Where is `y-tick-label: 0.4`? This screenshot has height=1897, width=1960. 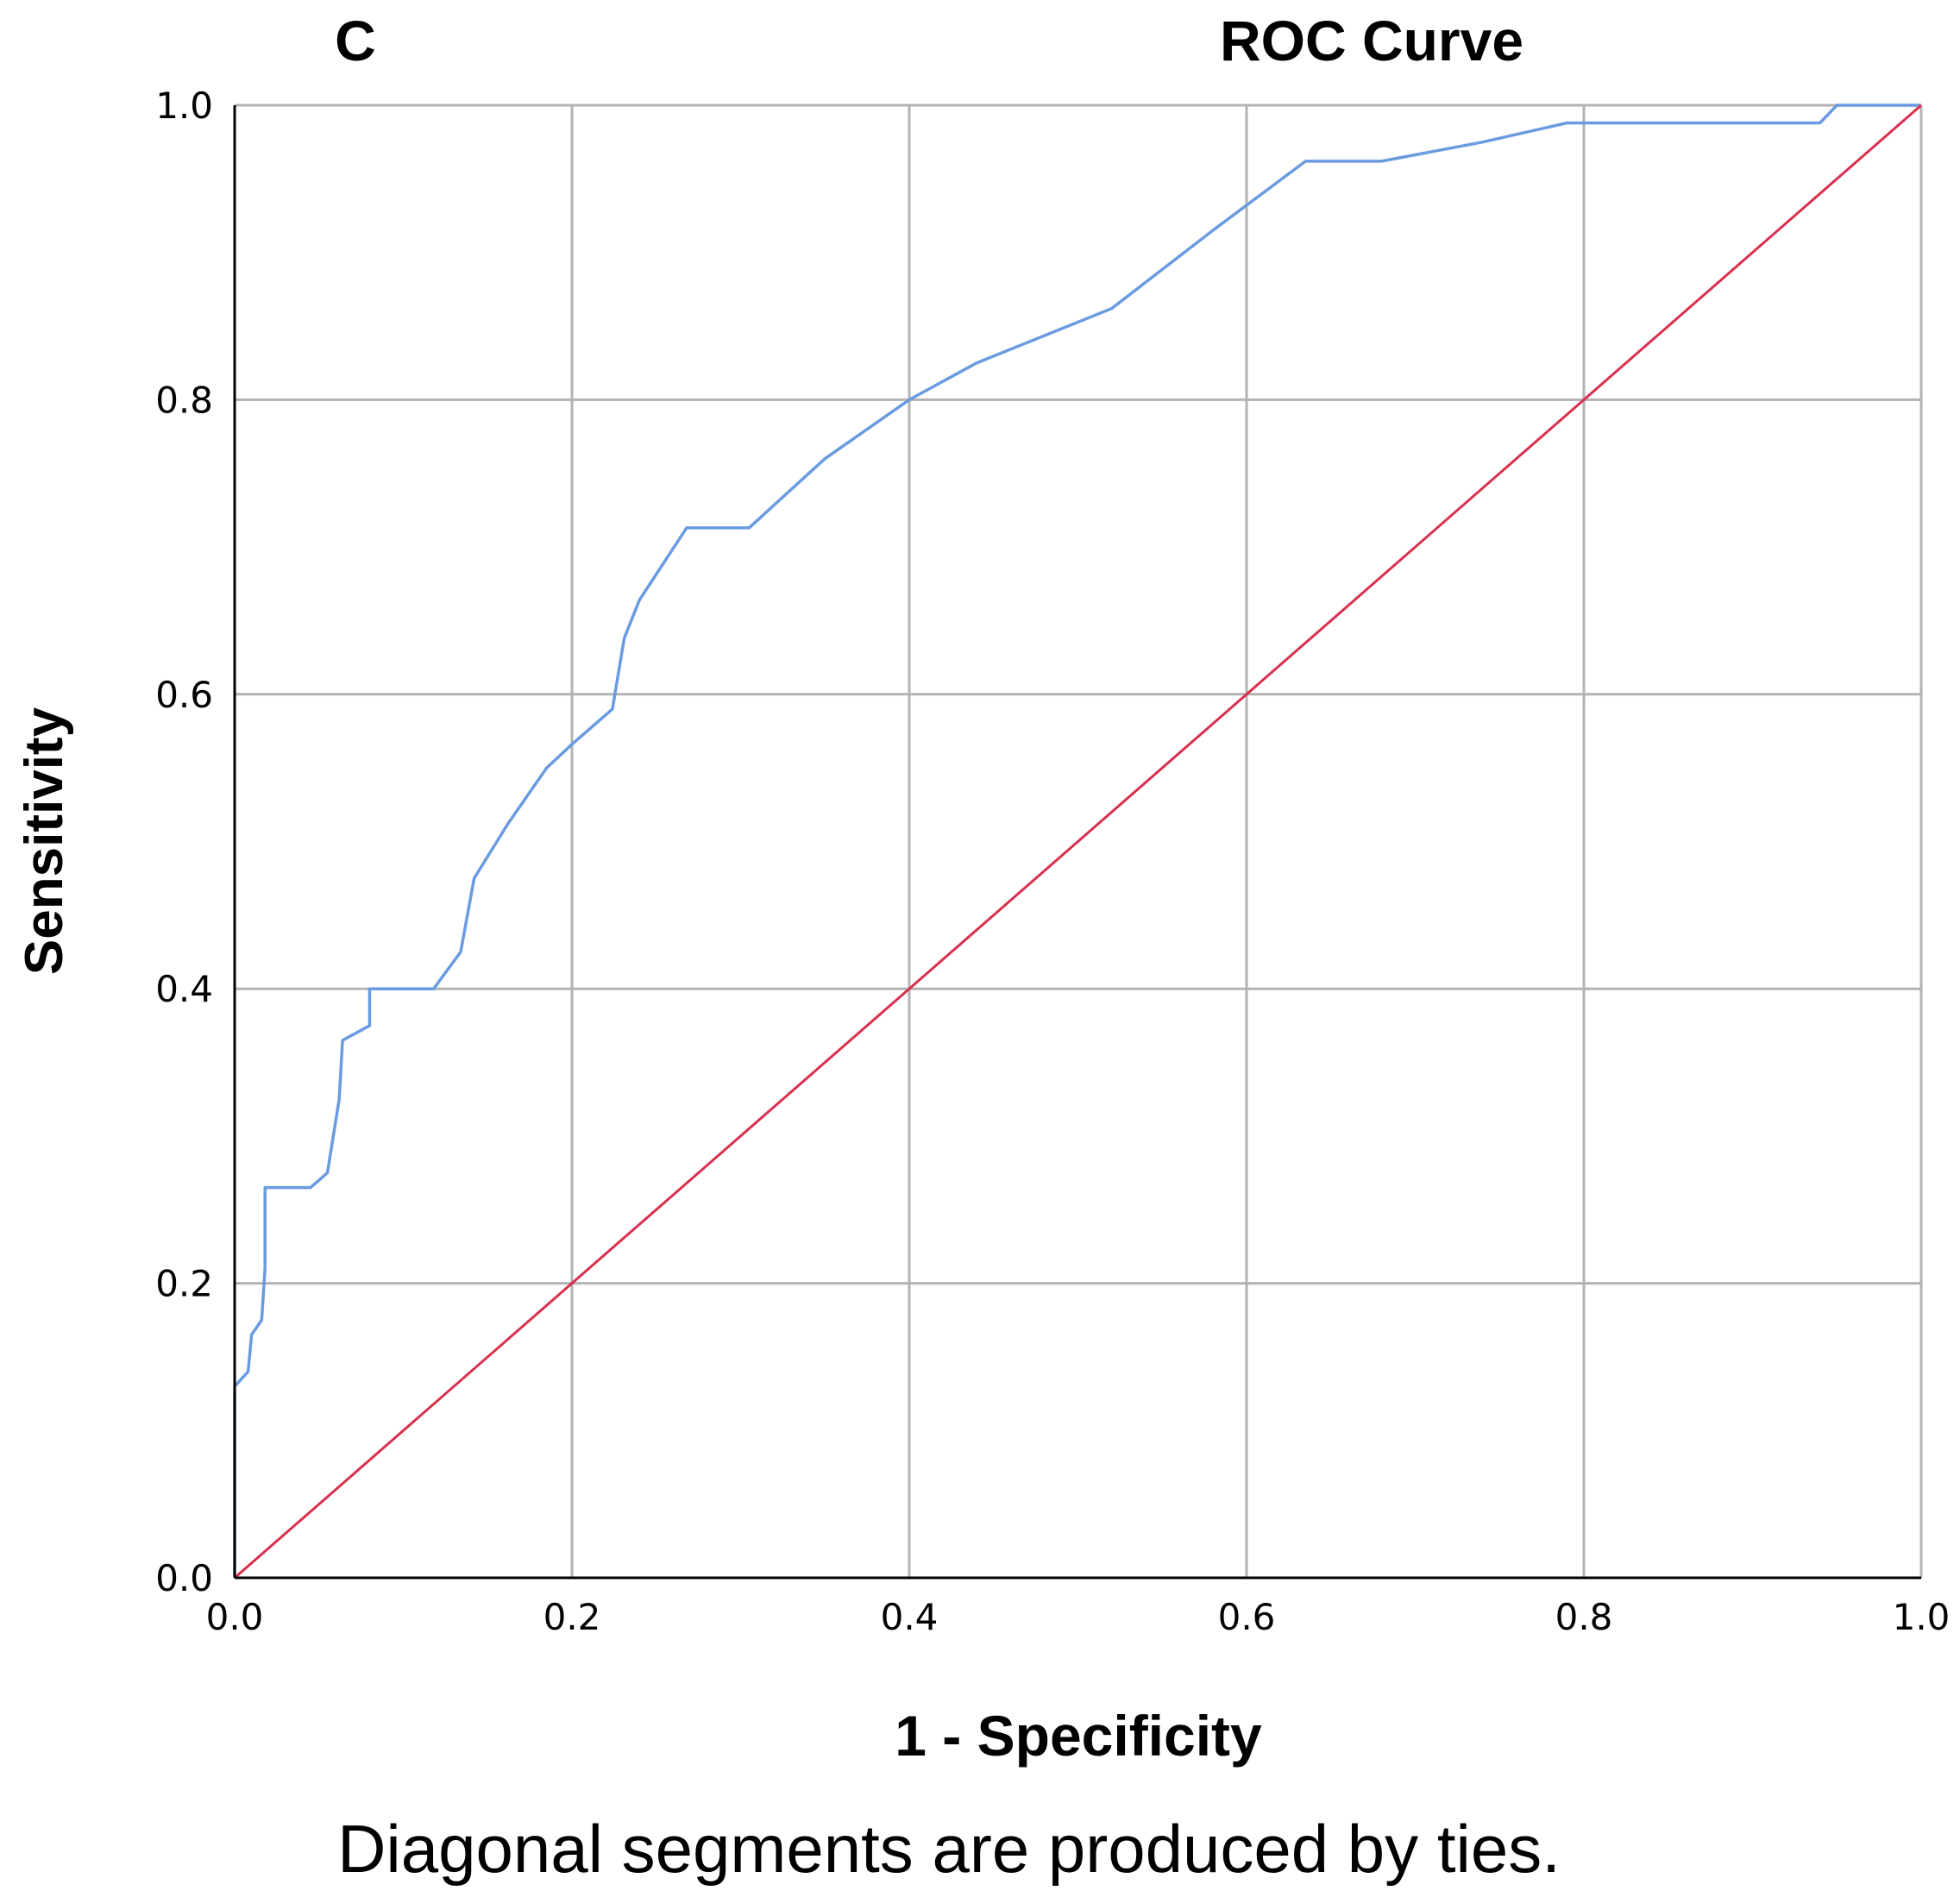 y-tick-label: 0.4 is located at coordinates (184, 989).